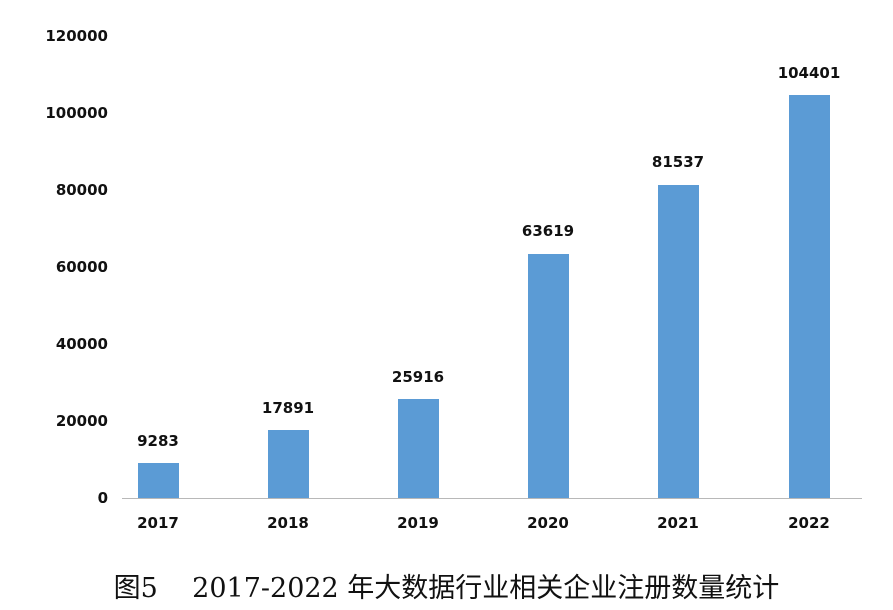 Image resolution: width=893 pixels, height=610 pixels. I want to click on figure-caption: 图5 2017-2022 年大数据行业相关企业注册数量统计, so click(446, 588).